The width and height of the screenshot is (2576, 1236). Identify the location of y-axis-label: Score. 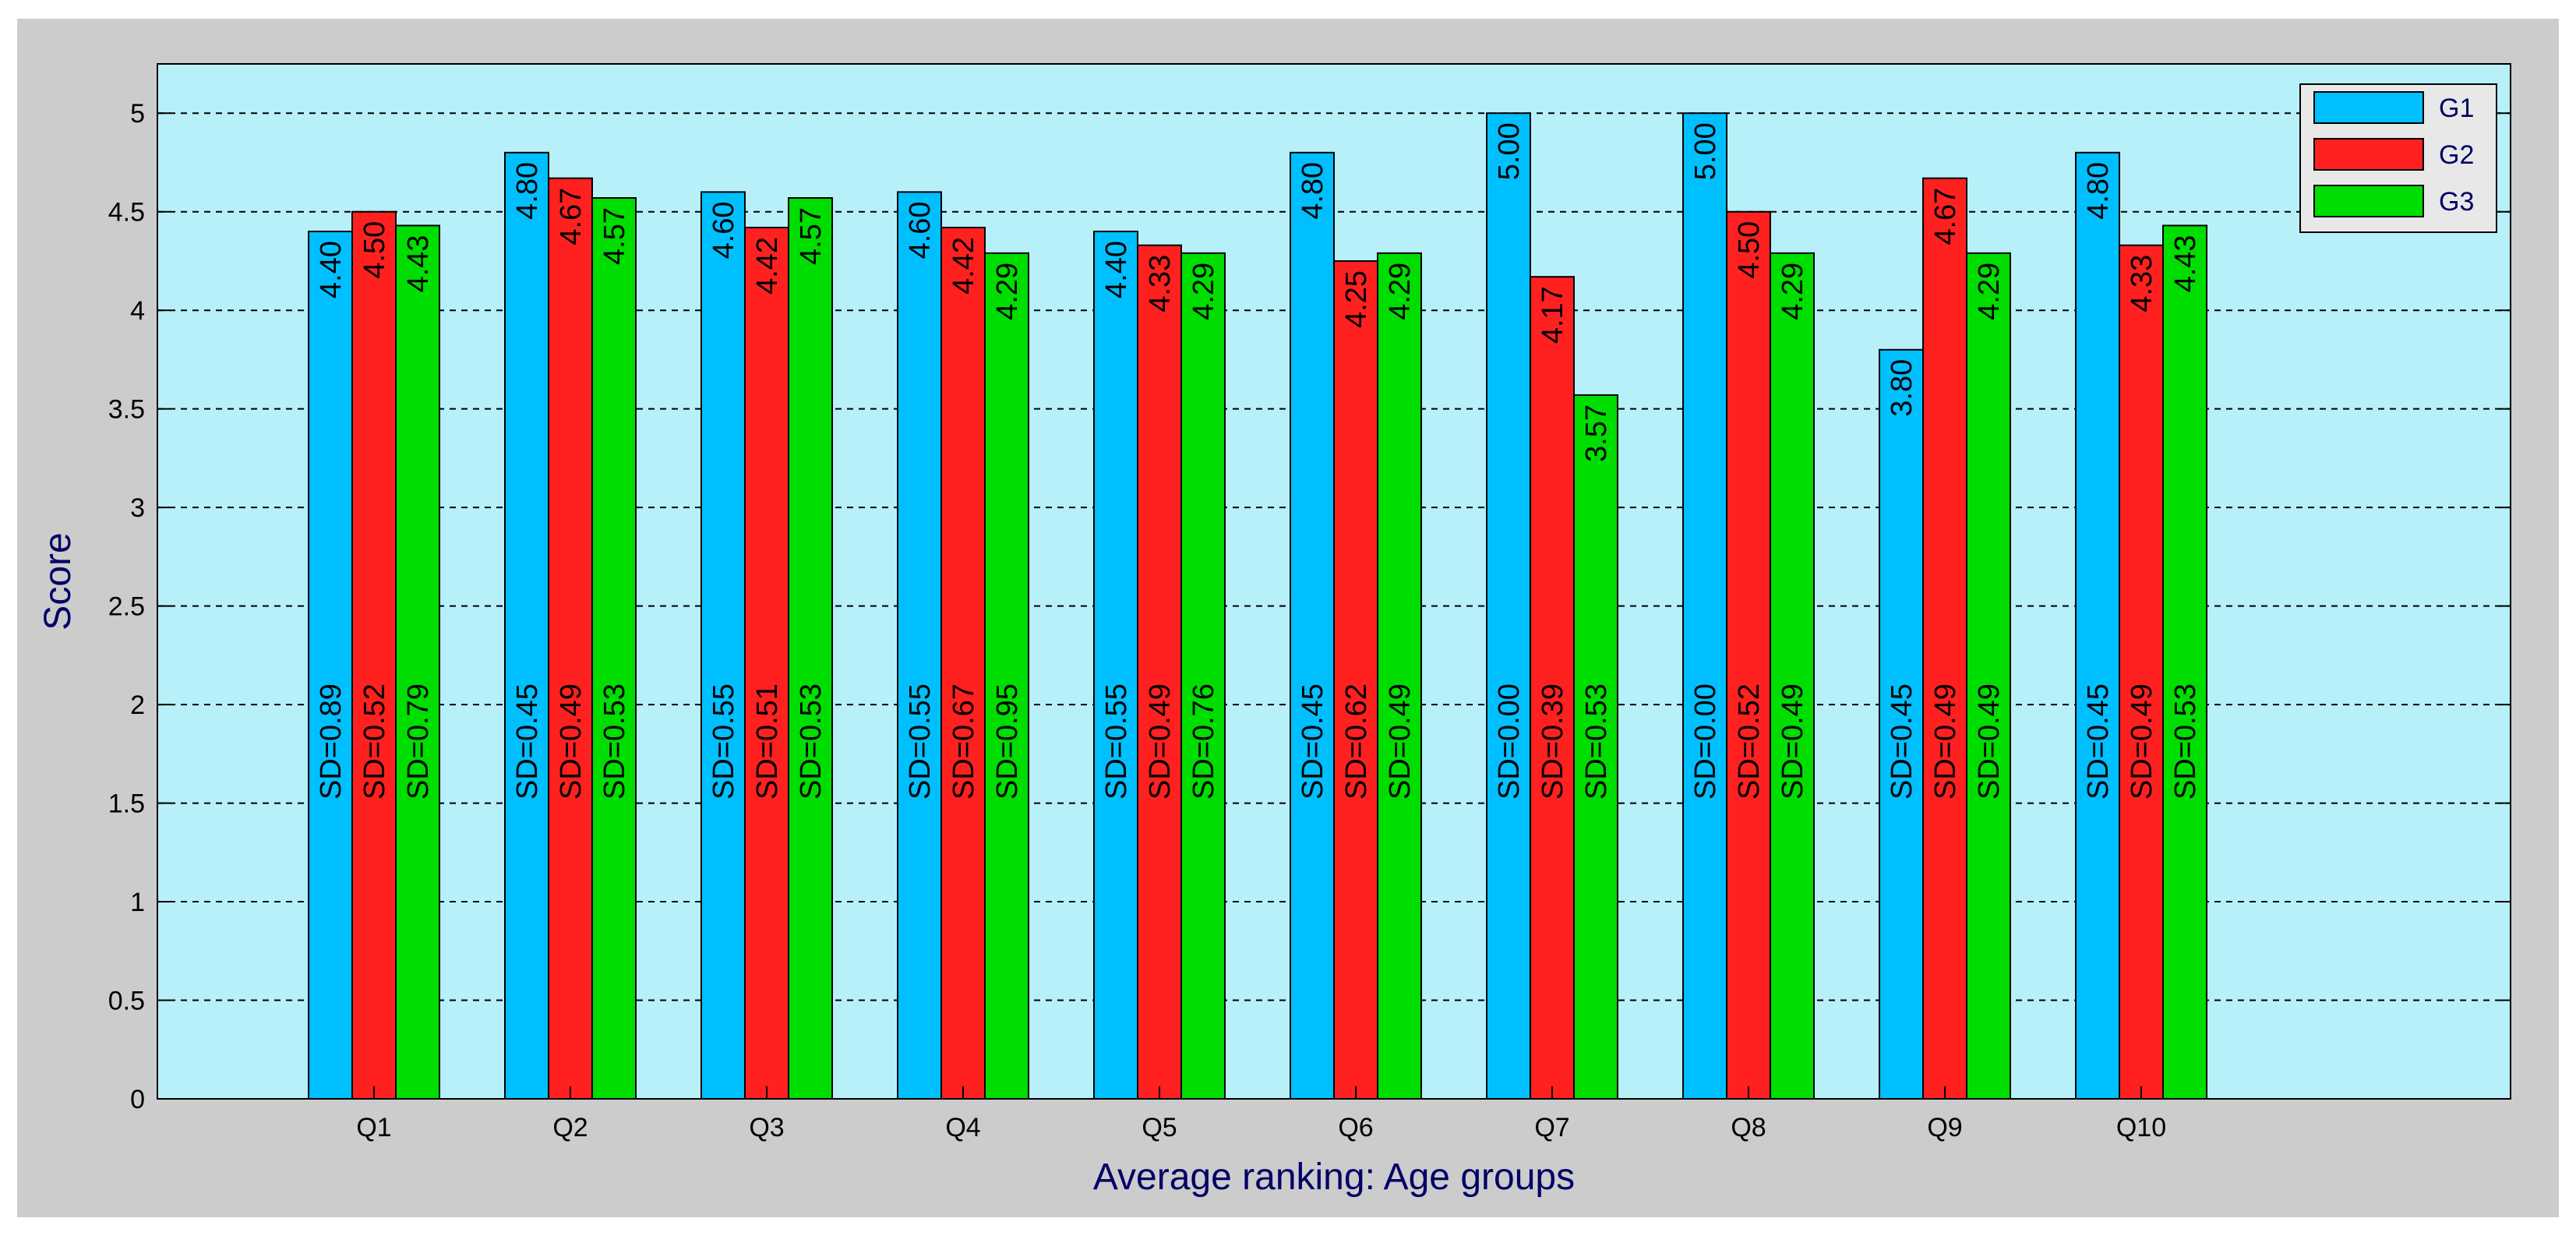
(58, 581).